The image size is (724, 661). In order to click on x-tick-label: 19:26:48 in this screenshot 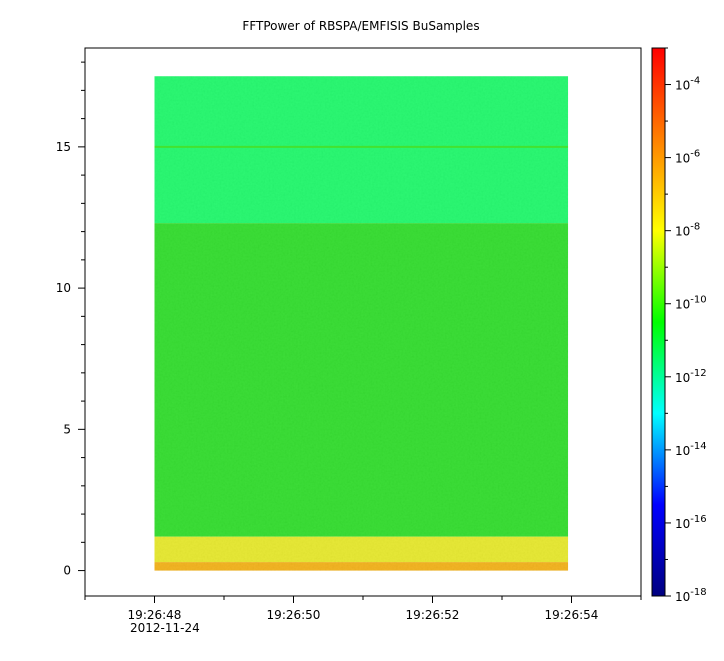, I will do `click(155, 615)`.